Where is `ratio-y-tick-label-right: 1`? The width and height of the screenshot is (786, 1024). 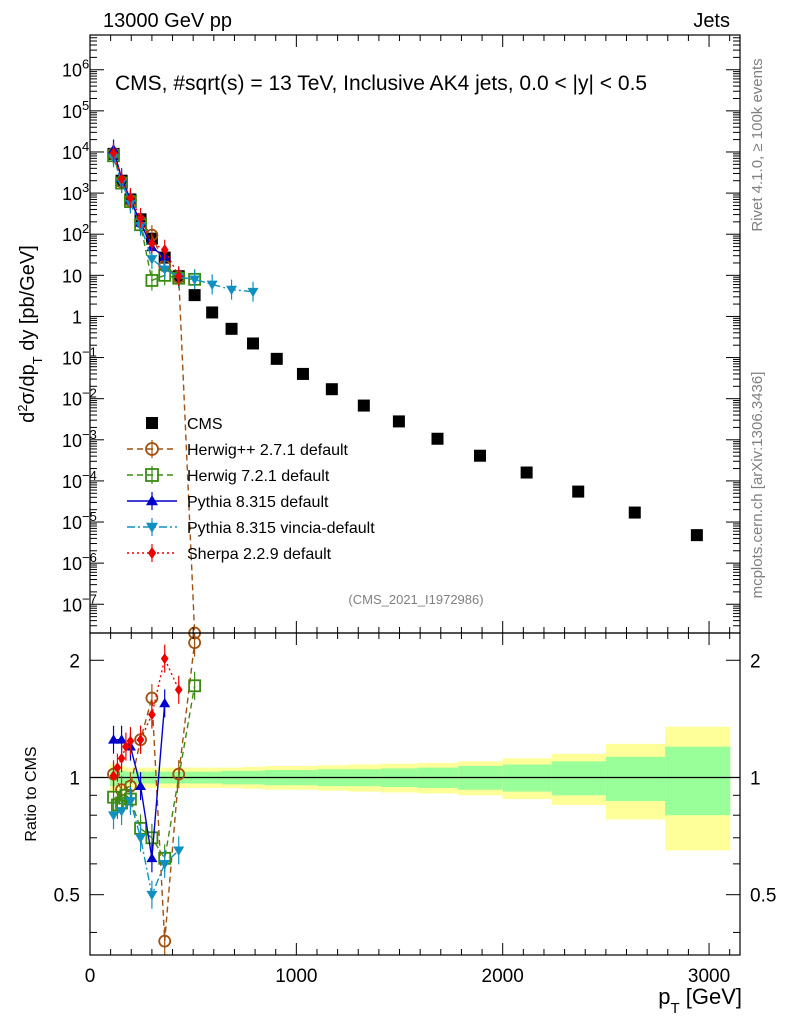
ratio-y-tick-label-right: 1 is located at coordinates (755, 778).